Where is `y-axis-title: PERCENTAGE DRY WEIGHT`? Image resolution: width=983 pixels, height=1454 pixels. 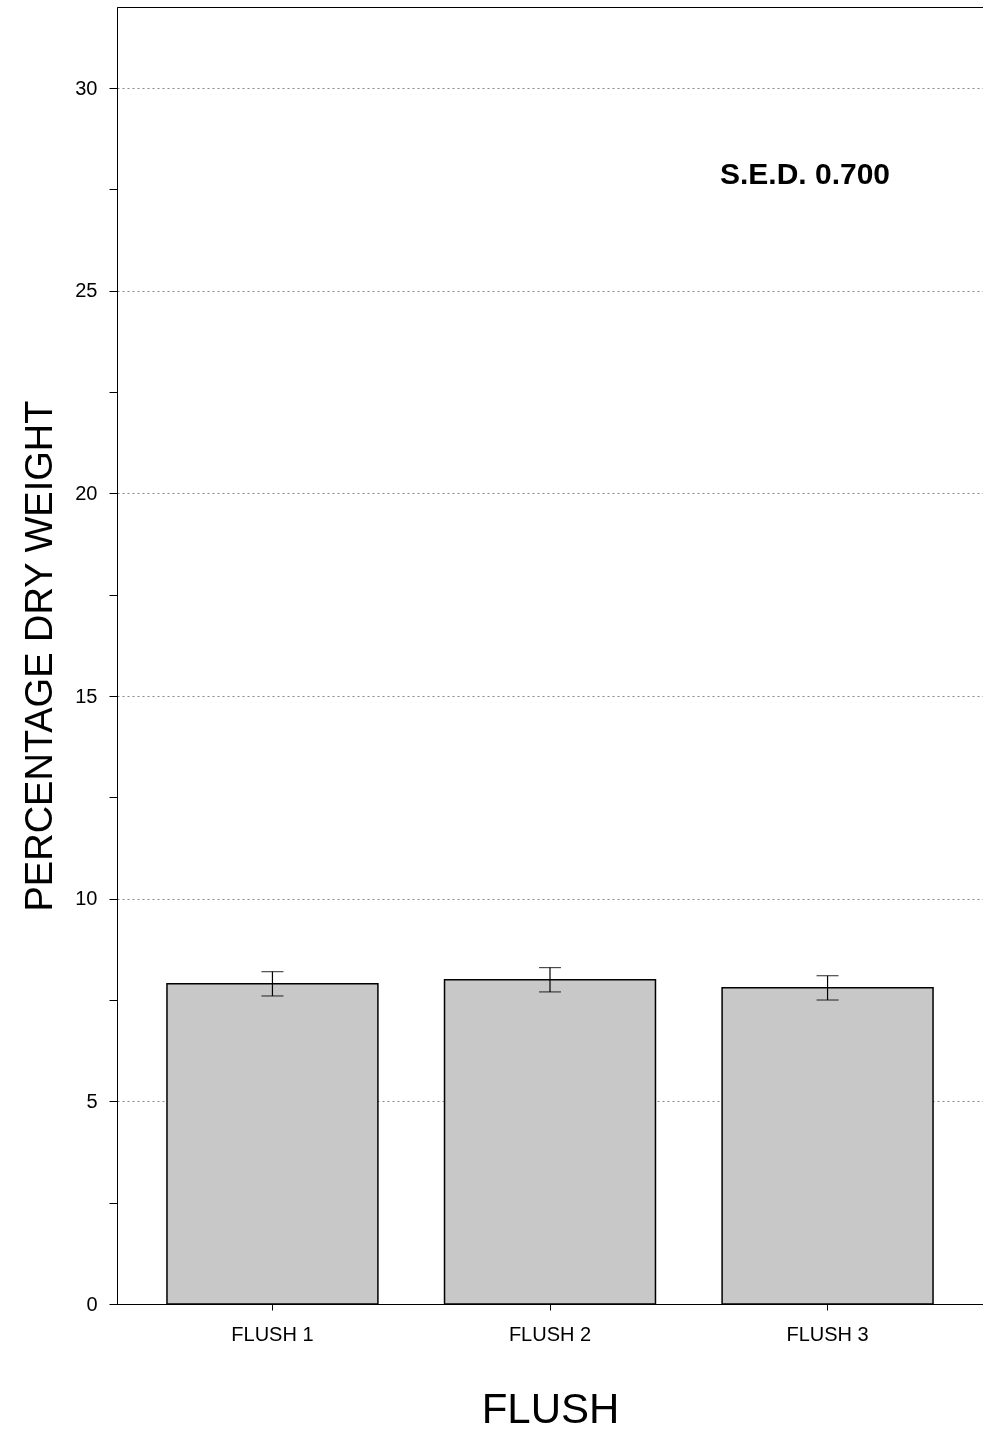 y-axis-title: PERCENTAGE DRY WEIGHT is located at coordinates (39, 656).